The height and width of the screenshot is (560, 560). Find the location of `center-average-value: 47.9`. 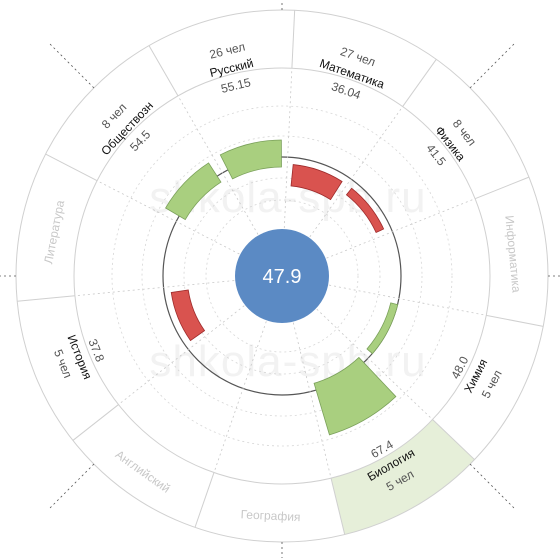

center-average-value: 47.9 is located at coordinates (282, 277).